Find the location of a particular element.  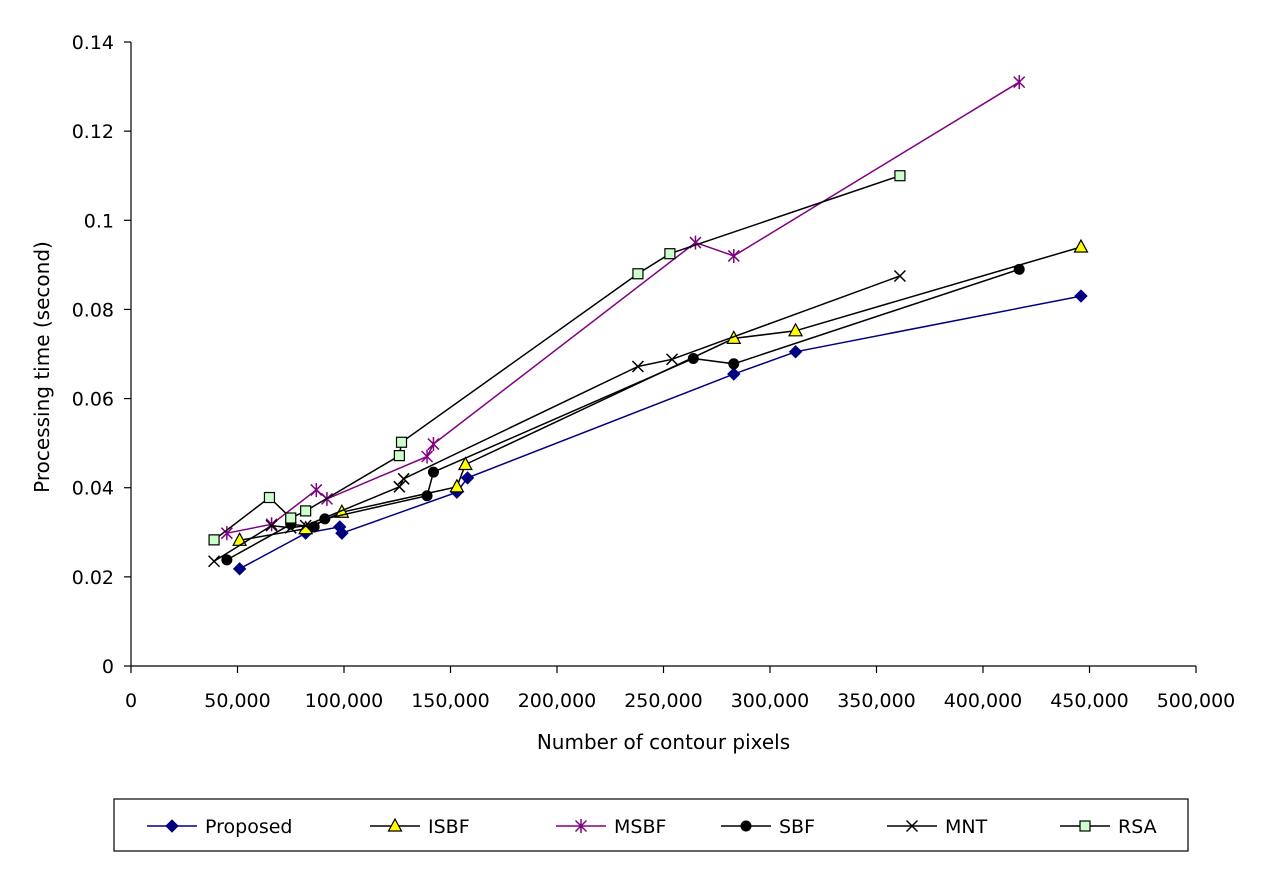

y-tick-label: 0.12 is located at coordinates (93, 132).